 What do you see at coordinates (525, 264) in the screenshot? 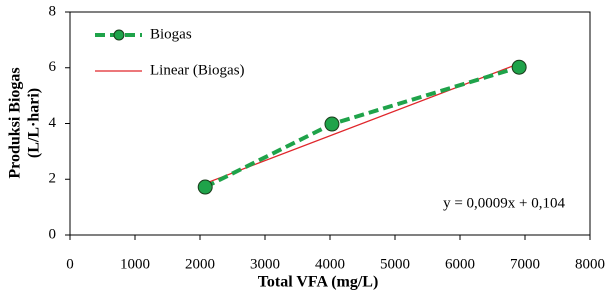
I see `x-tick-label: 7000` at bounding box center [525, 264].